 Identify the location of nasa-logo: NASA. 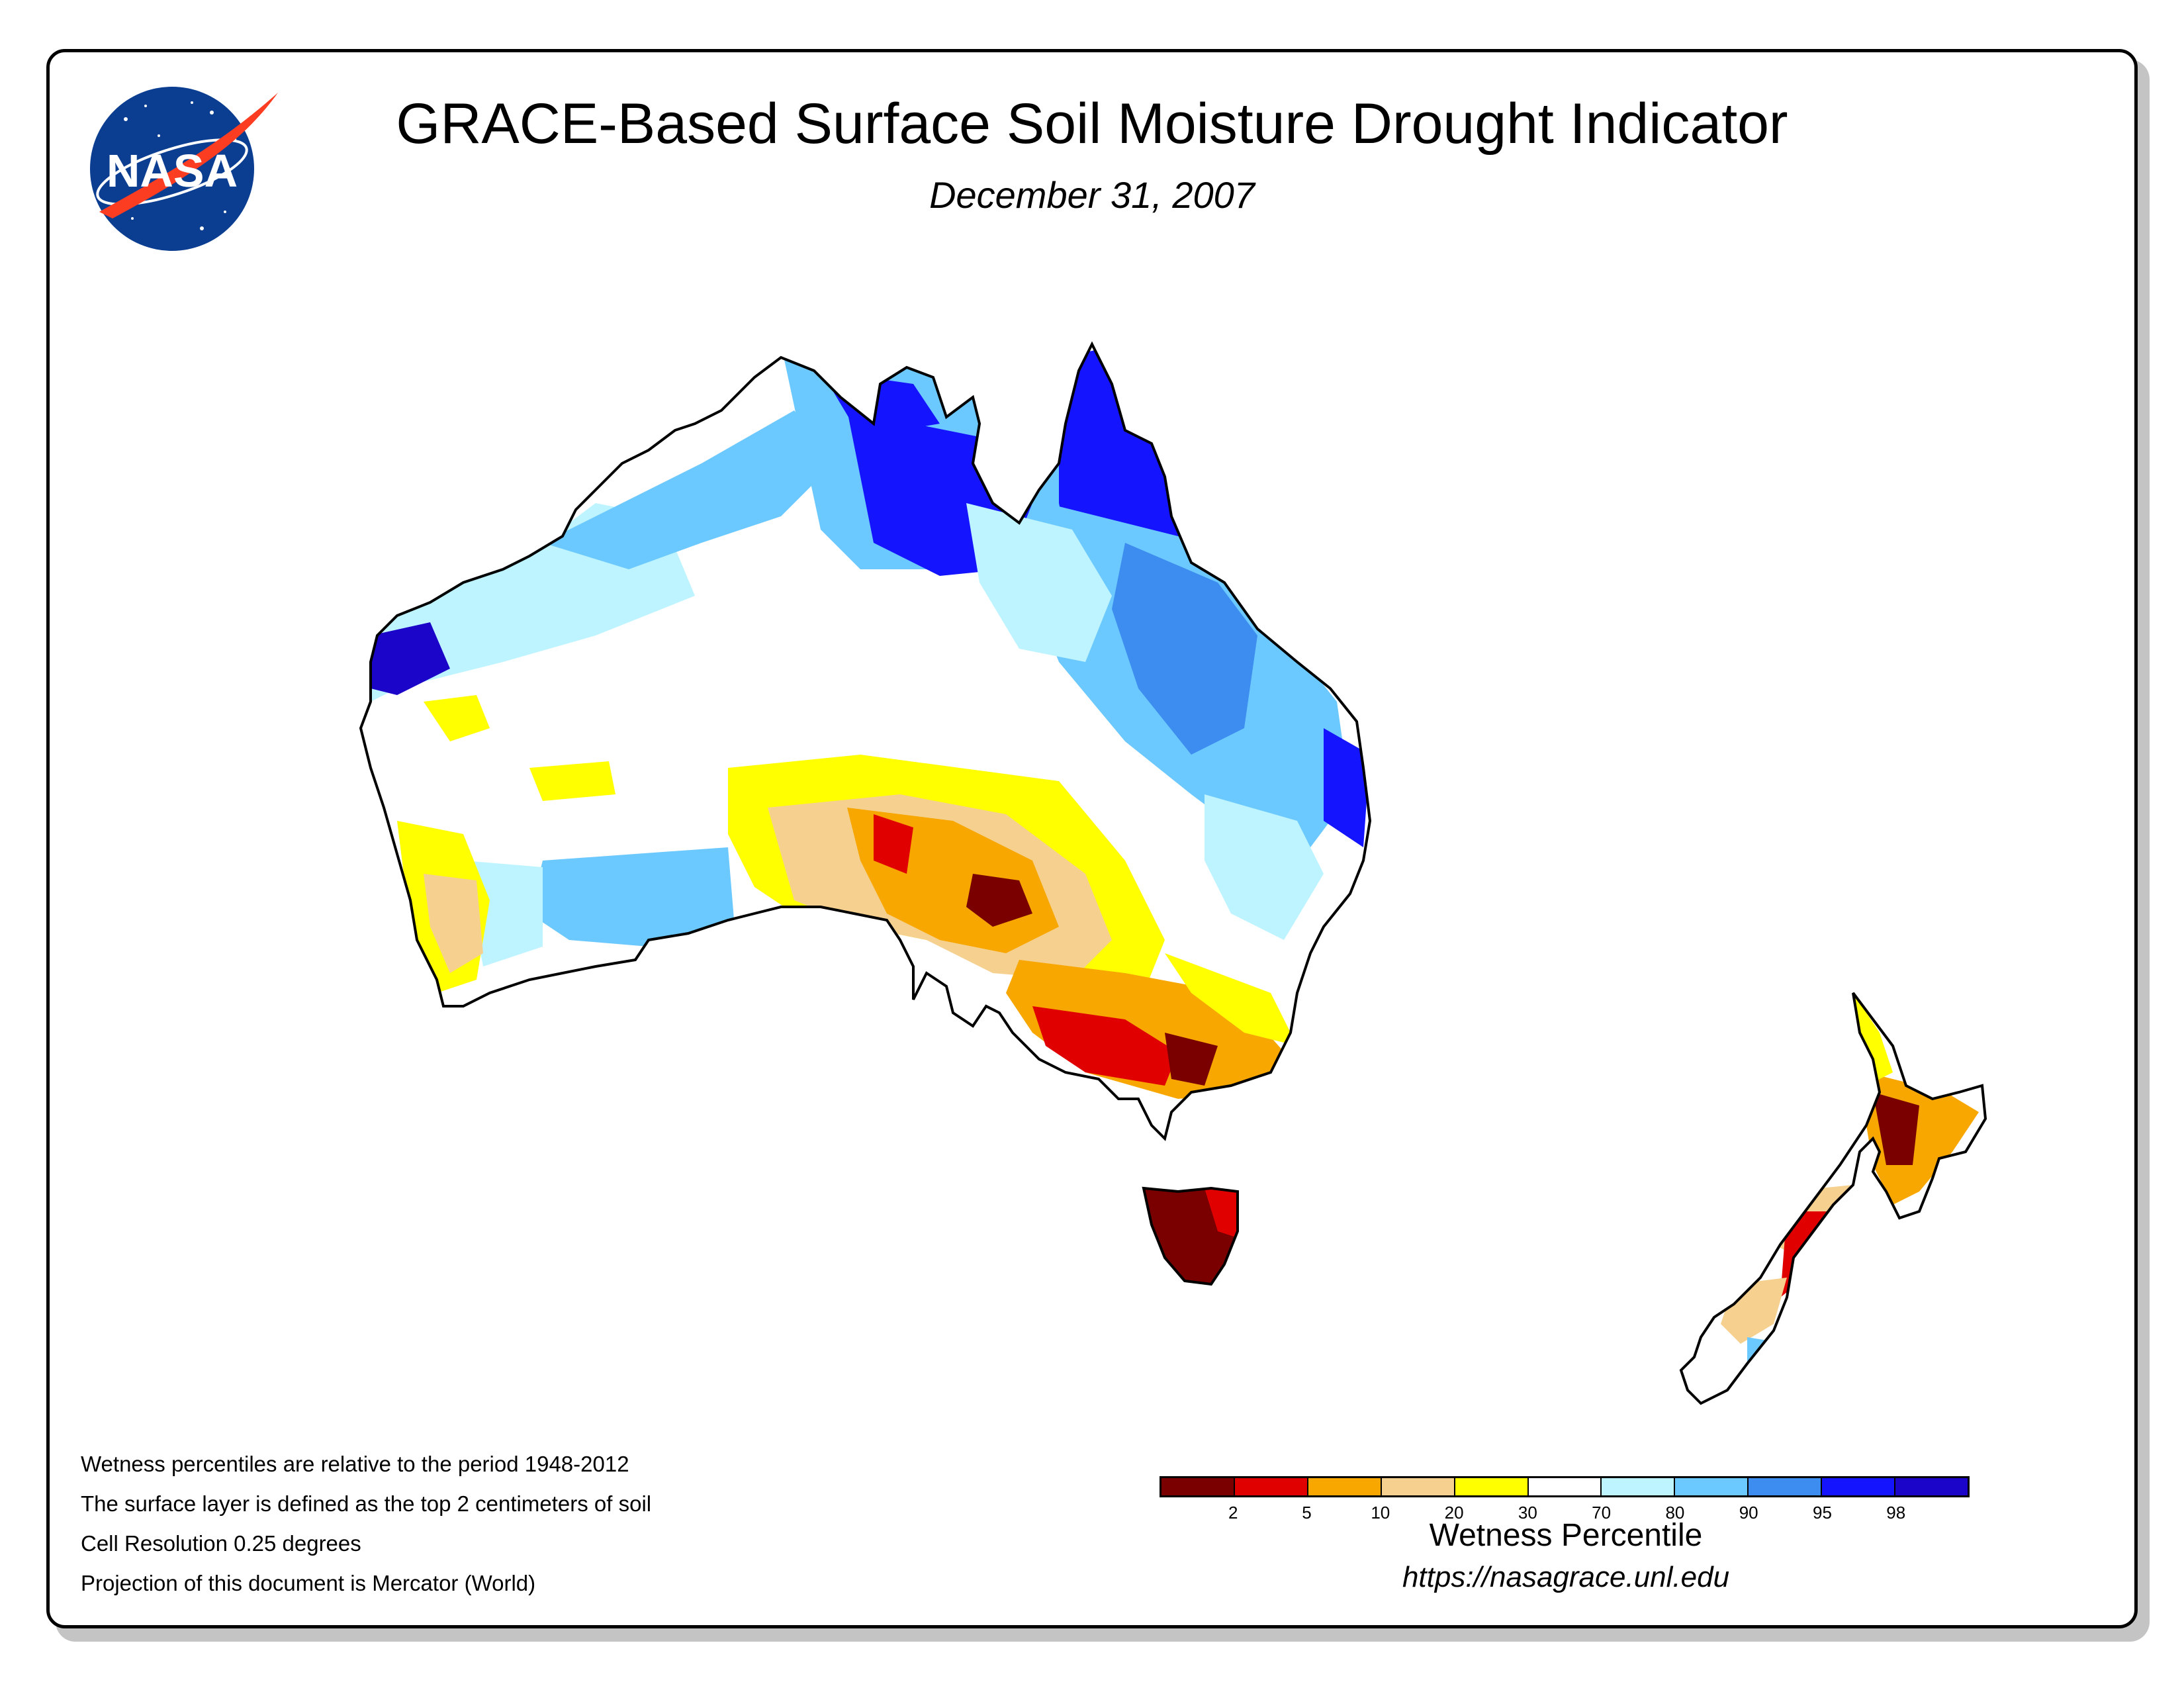
(184, 169).